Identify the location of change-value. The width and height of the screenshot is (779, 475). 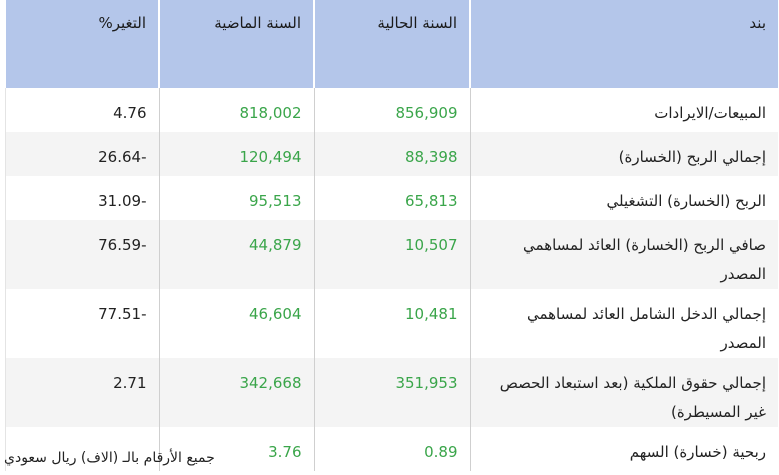
(81, 449).